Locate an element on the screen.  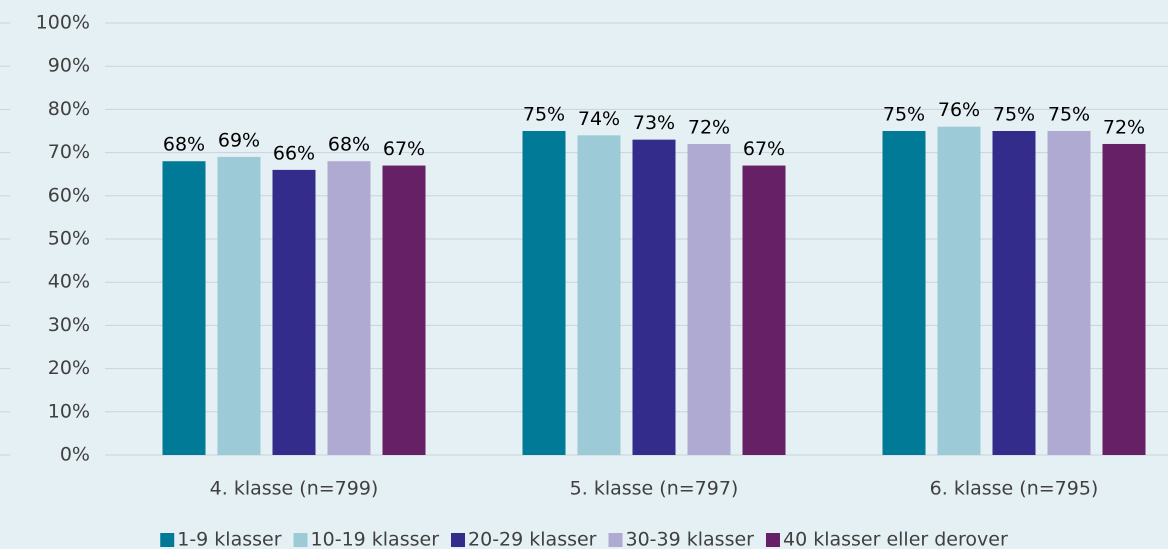
legend-label: 20-29 klasser is located at coordinates (532, 539).